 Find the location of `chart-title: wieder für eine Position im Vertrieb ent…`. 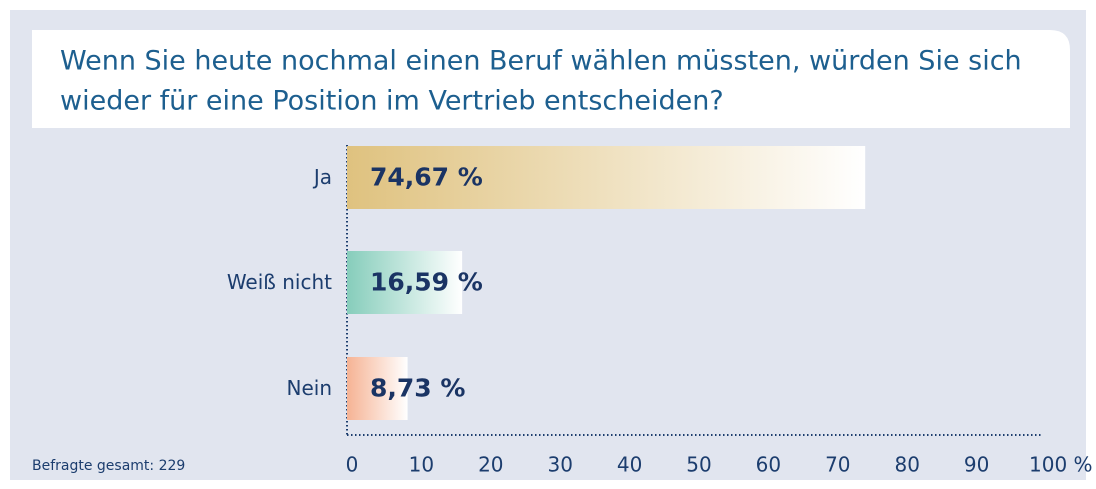

chart-title: wieder für eine Position im Vertrieb ent… is located at coordinates (392, 101).